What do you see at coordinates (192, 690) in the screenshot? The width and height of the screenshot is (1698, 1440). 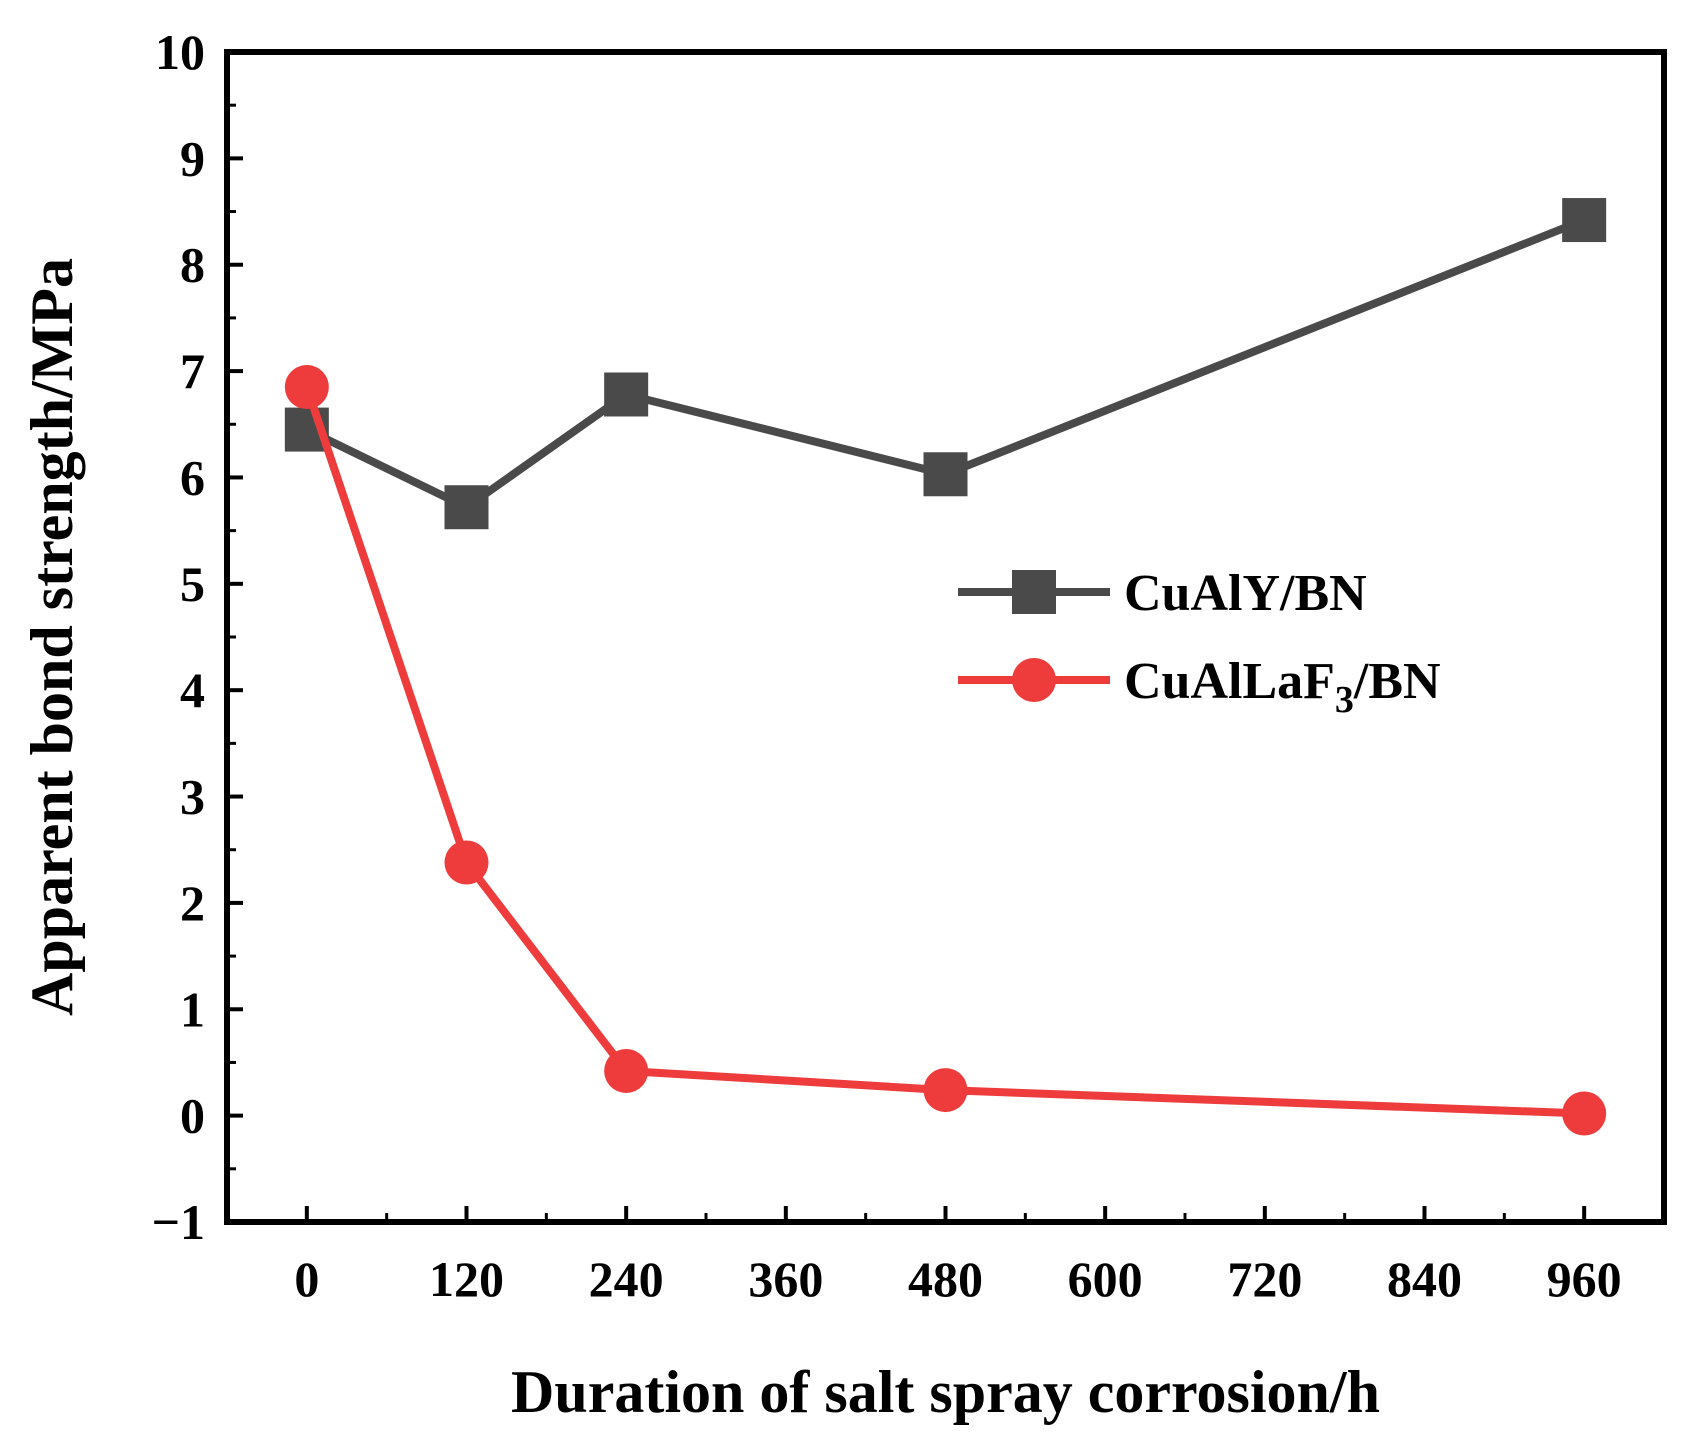 I see `y-tick-label: 4` at bounding box center [192, 690].